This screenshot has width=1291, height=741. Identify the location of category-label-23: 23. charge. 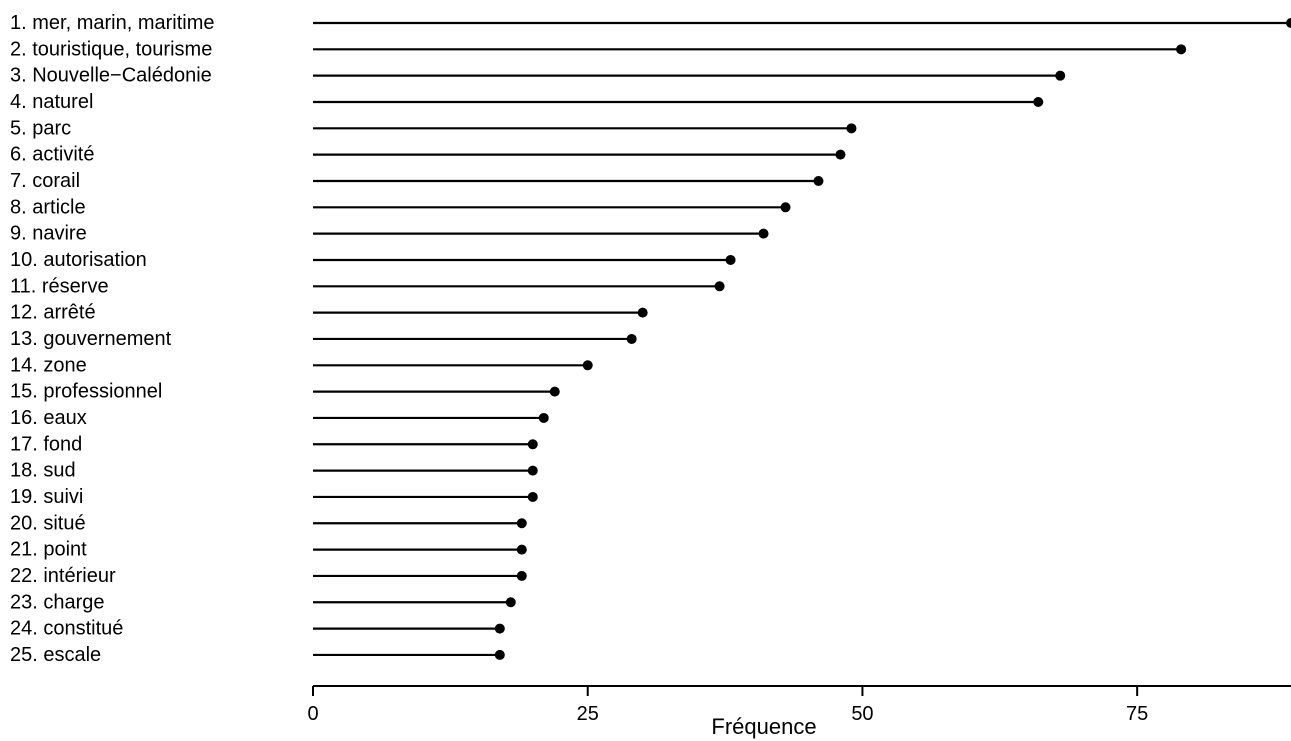
(57, 602).